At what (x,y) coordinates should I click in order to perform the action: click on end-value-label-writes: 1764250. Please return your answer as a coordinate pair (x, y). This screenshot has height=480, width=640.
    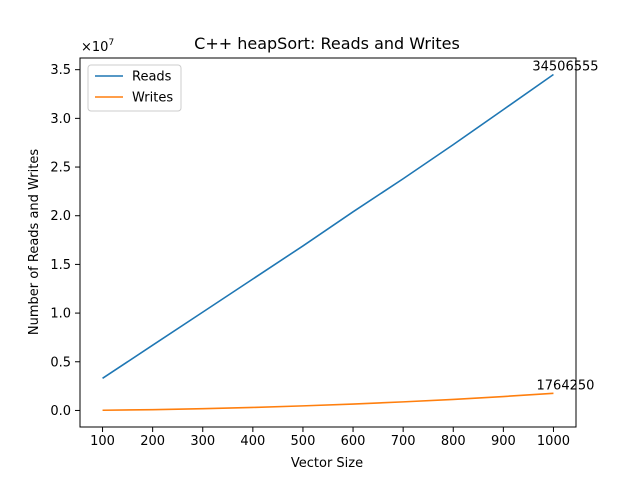
    Looking at the image, I should click on (566, 385).